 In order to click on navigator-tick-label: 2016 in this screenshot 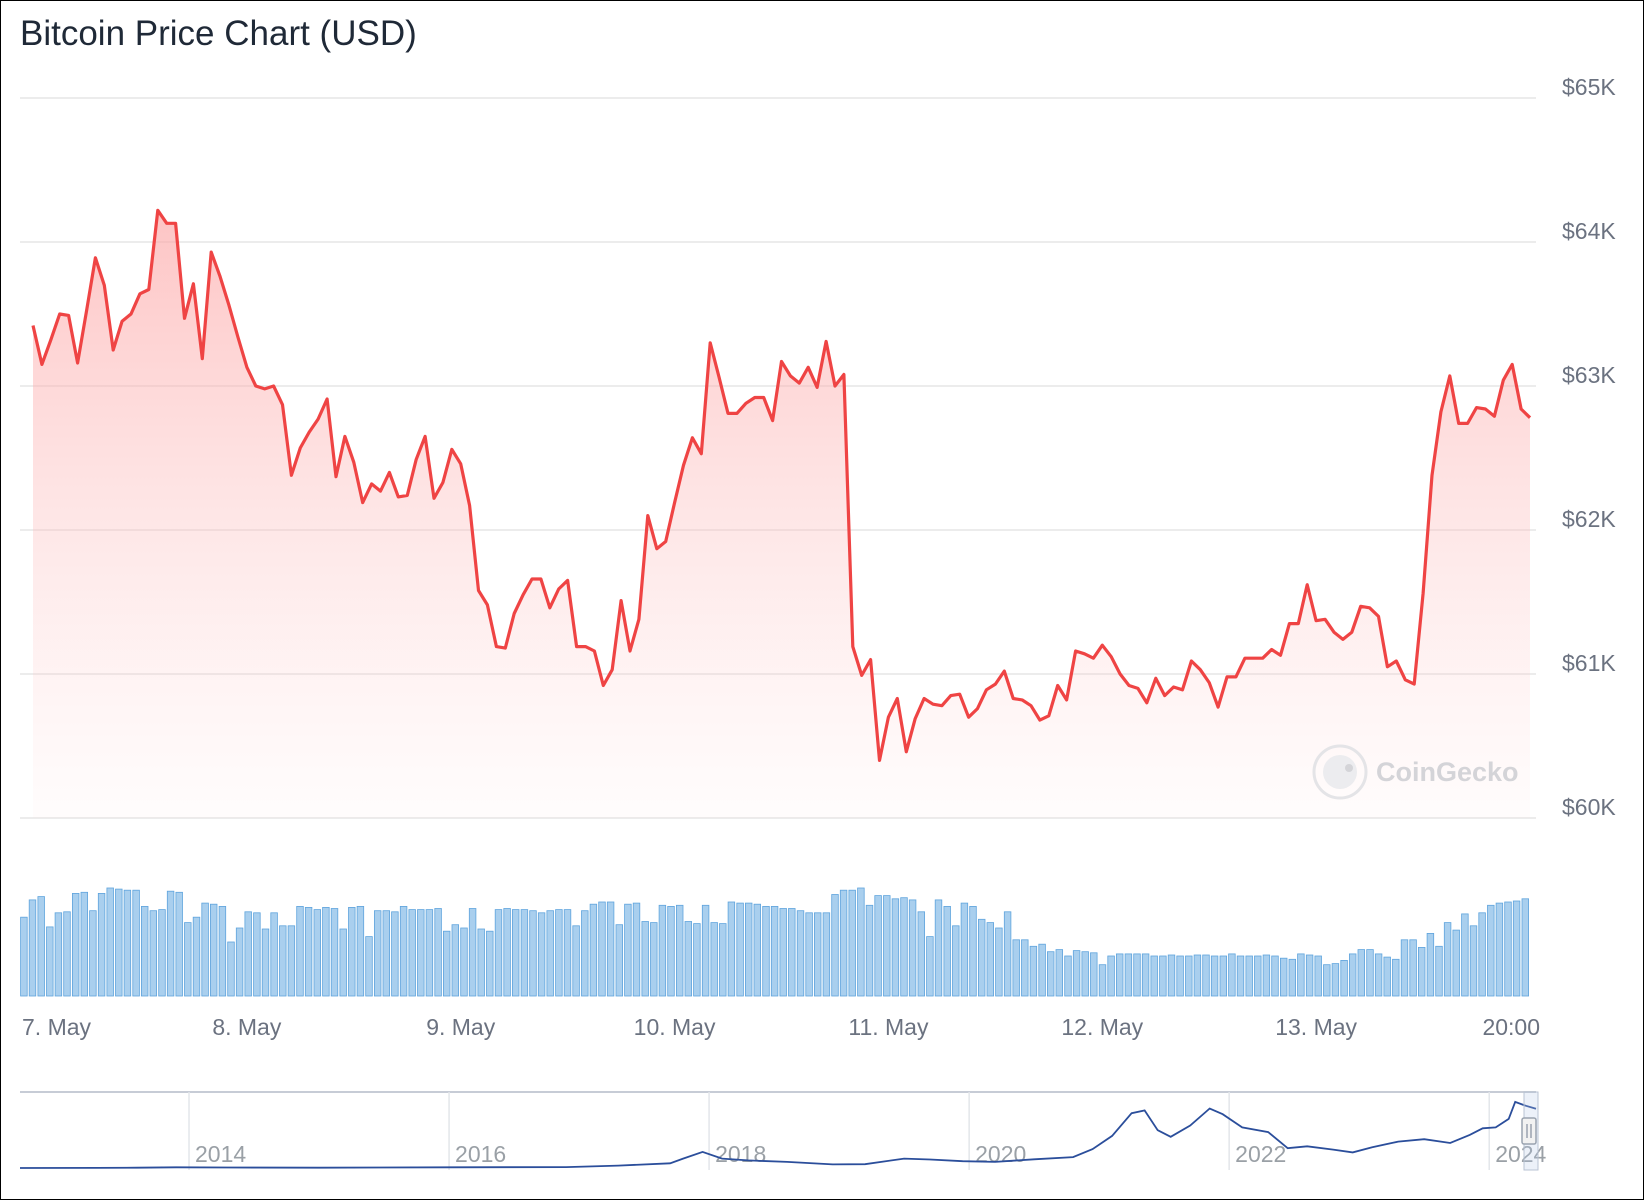, I will do `click(480, 1154)`.